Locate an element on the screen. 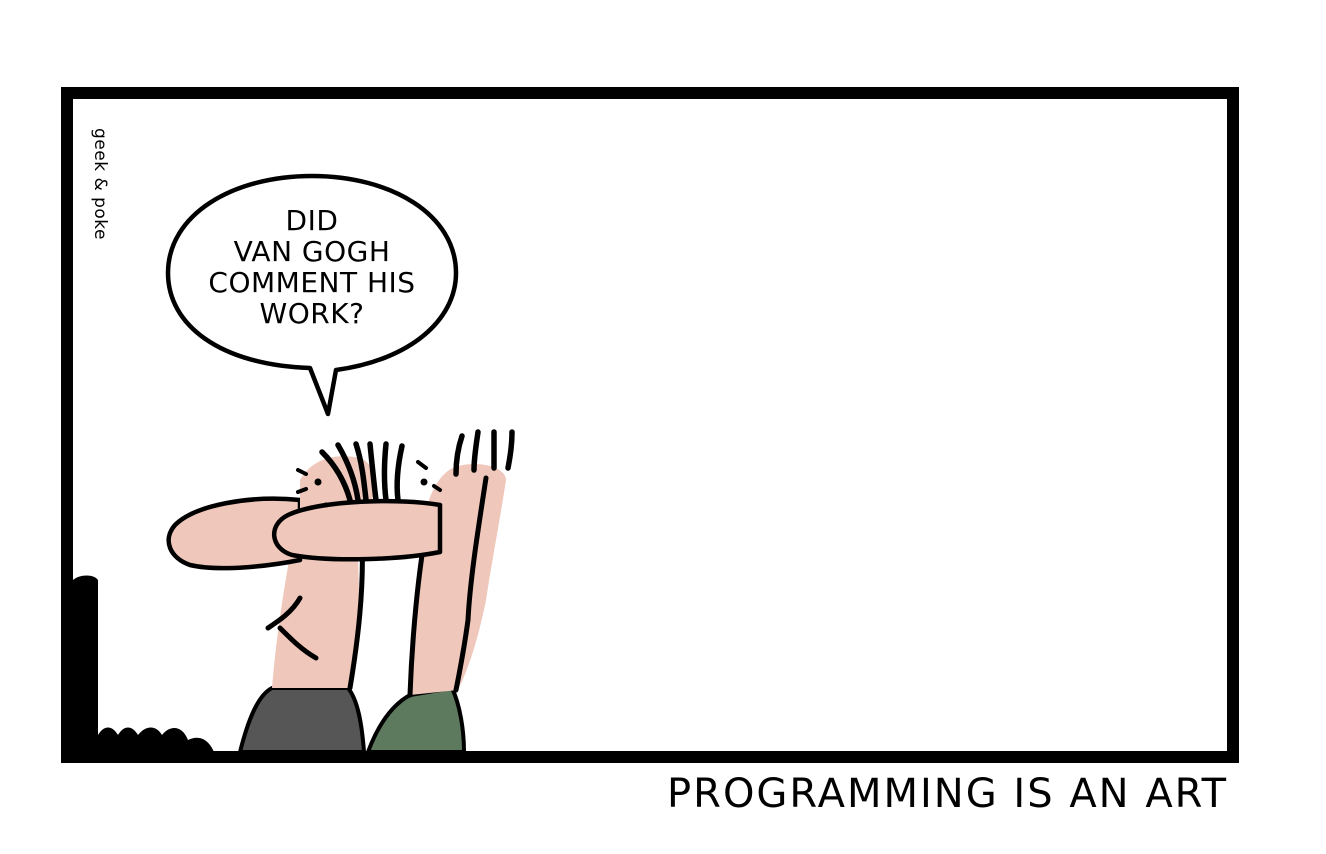 This screenshot has height=854, width=1326. right-figure-shirt is located at coordinates (416, 718).